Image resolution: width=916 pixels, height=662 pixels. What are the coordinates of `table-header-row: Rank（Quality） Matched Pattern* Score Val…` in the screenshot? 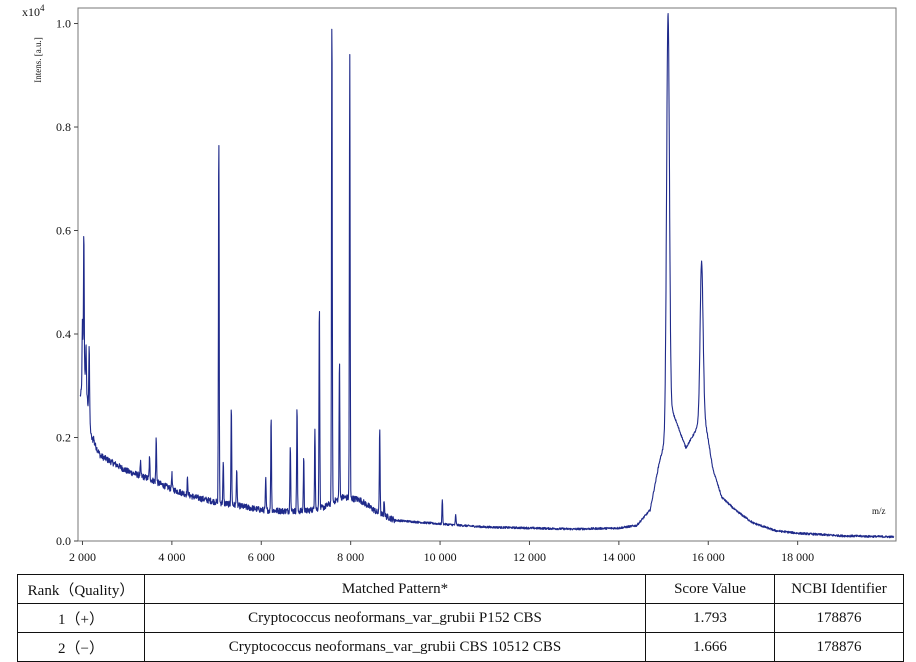 It's located at (460, 589).